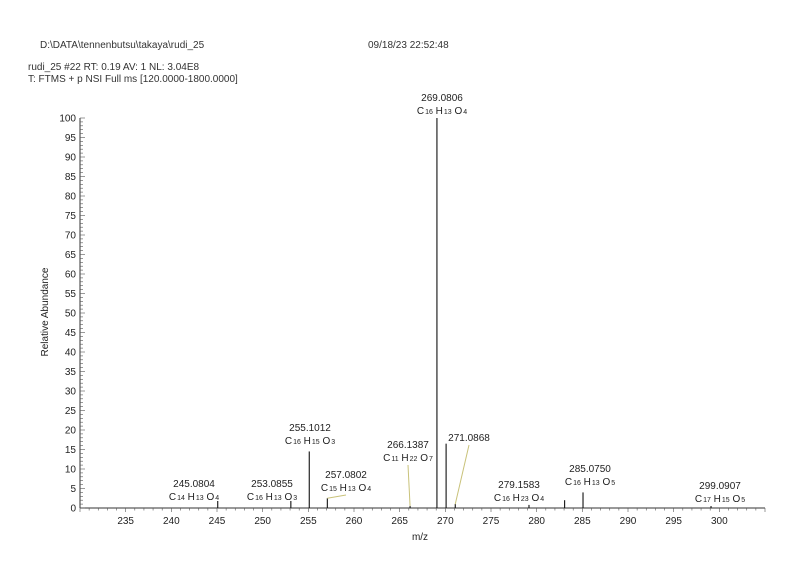 This screenshot has height=565, width=789. Describe the element at coordinates (71, 372) in the screenshot. I see `y-tick-label: 35` at that location.